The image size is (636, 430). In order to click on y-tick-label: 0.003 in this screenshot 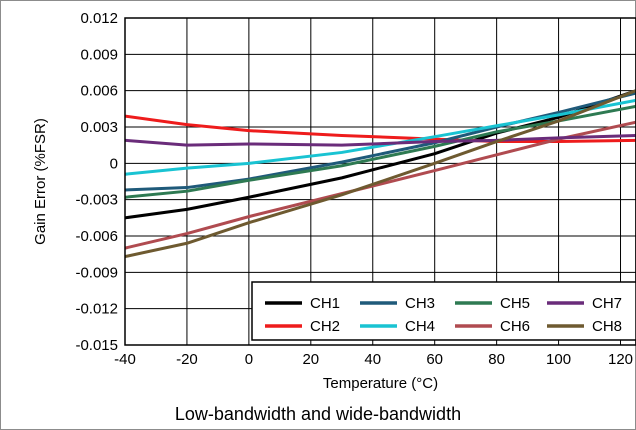, I will do `click(99, 127)`.